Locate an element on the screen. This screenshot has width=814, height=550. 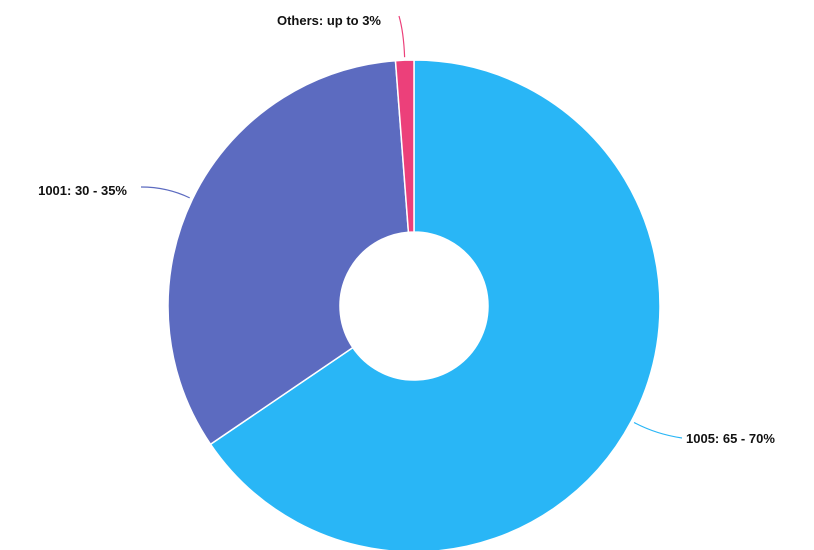
slice-label-1005: 1005: 65 - 70% is located at coordinates (730, 438).